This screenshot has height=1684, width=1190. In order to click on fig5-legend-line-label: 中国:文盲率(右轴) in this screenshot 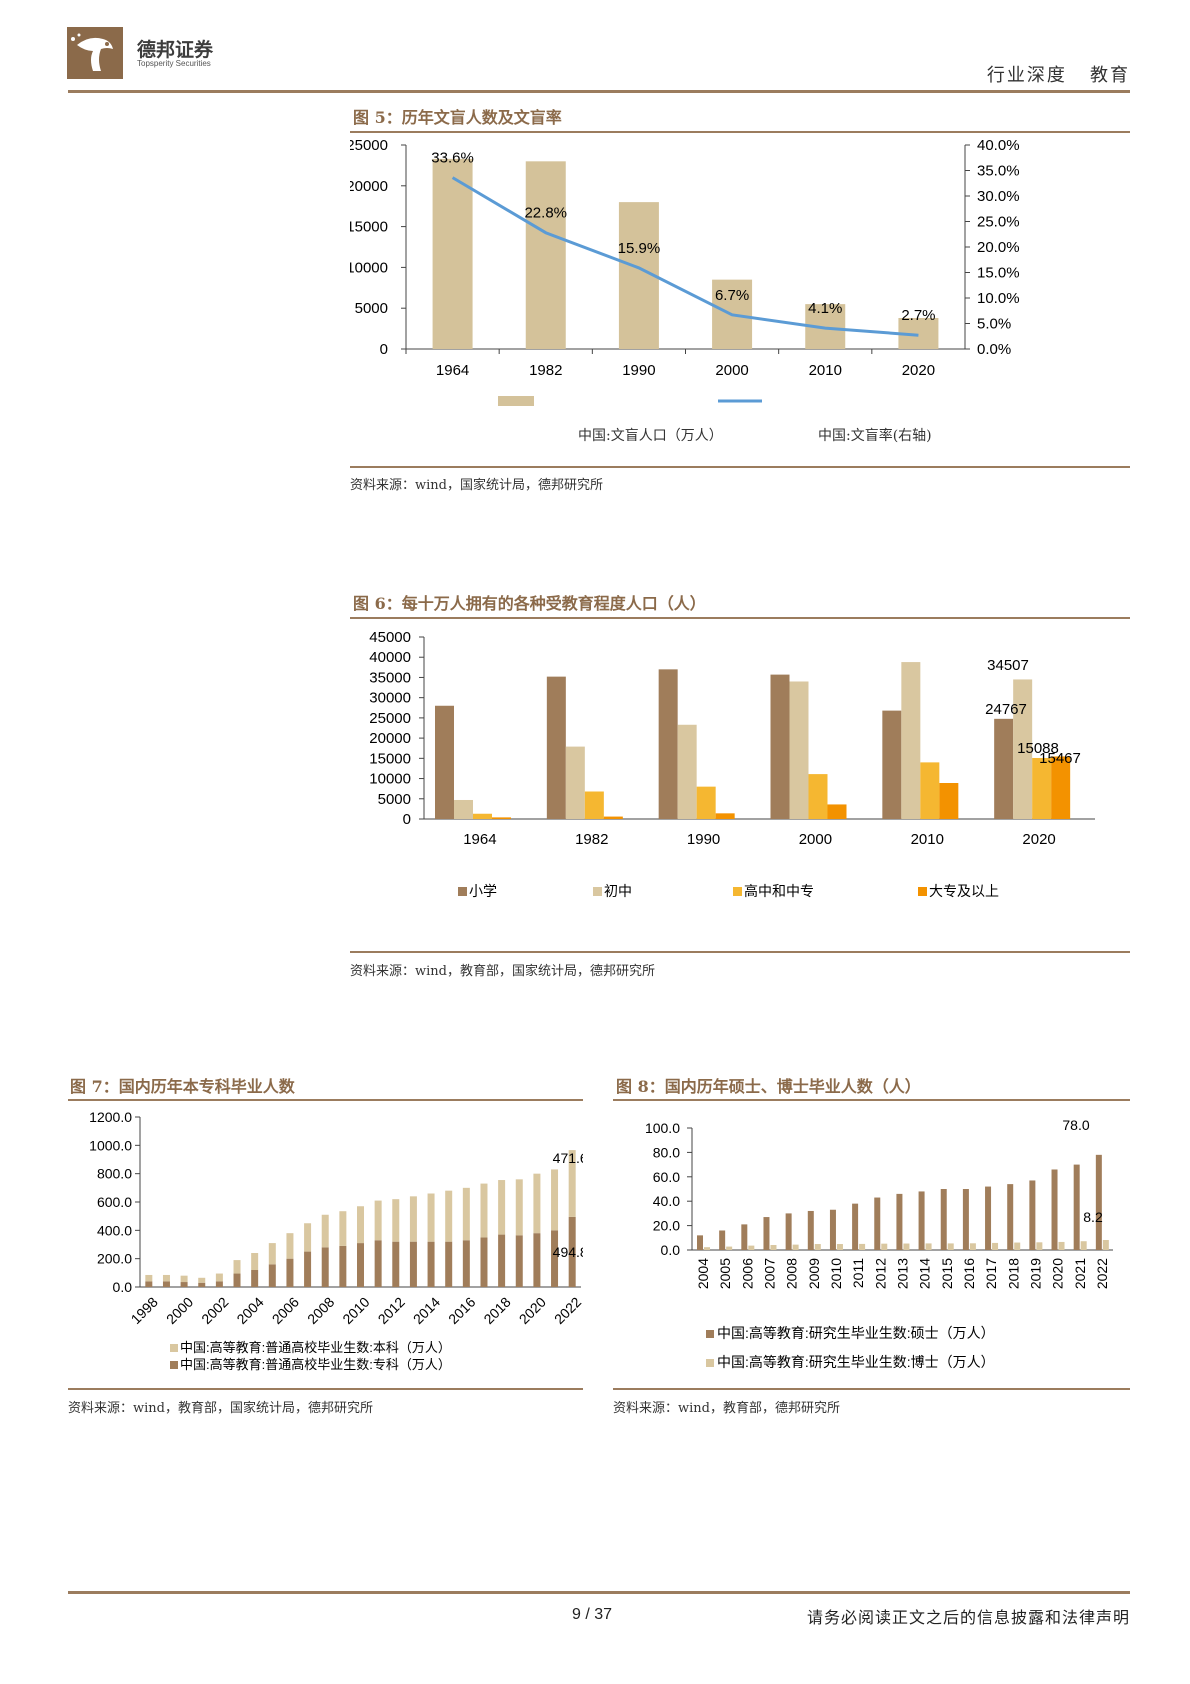, I will do `click(875, 436)`.